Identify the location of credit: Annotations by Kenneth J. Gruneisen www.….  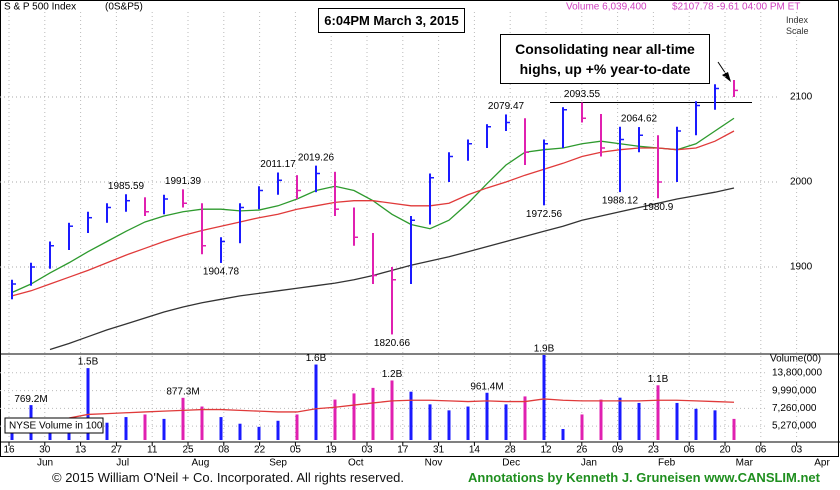
(644, 477).